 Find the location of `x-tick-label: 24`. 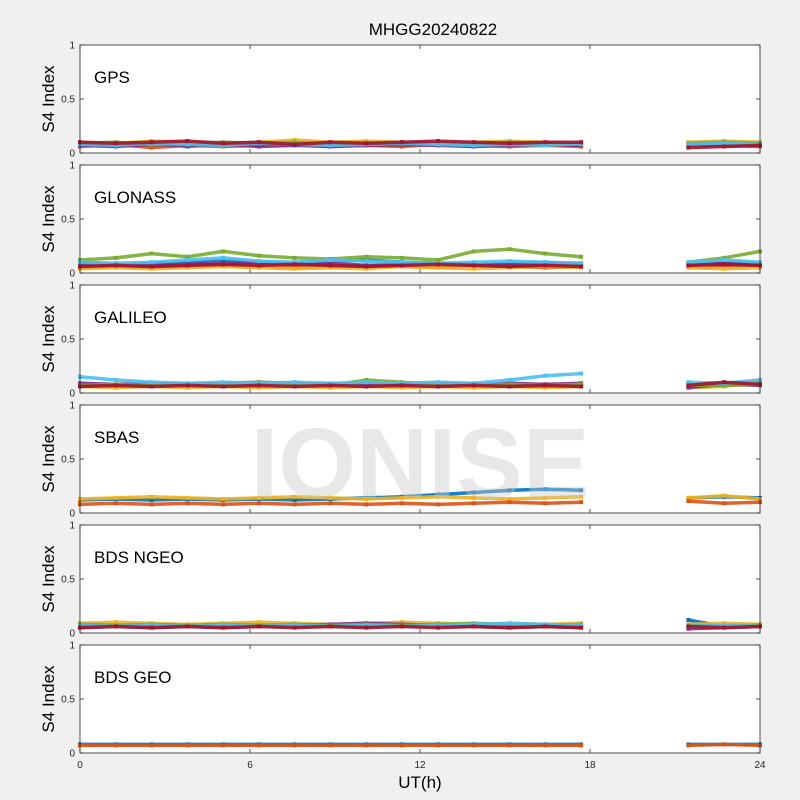

x-tick-label: 24 is located at coordinates (760, 765).